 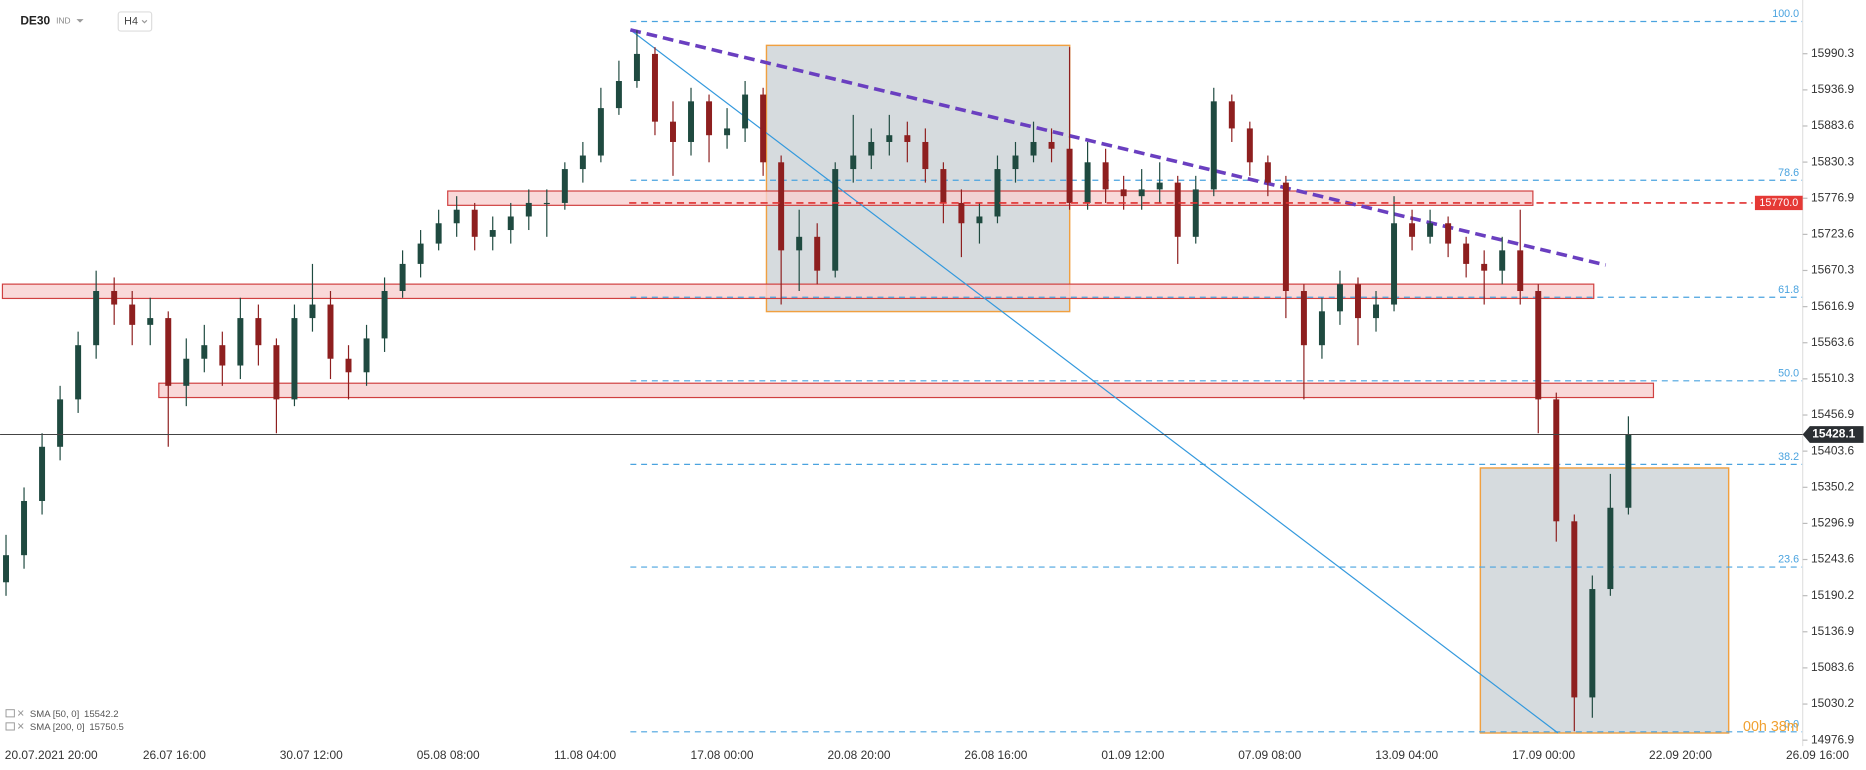 I want to click on indicator-icon, so click(x=10, y=713).